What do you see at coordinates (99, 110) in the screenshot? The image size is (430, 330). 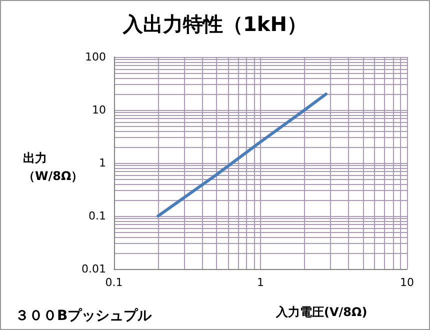 I see `y-tick-label: 10` at bounding box center [99, 110].